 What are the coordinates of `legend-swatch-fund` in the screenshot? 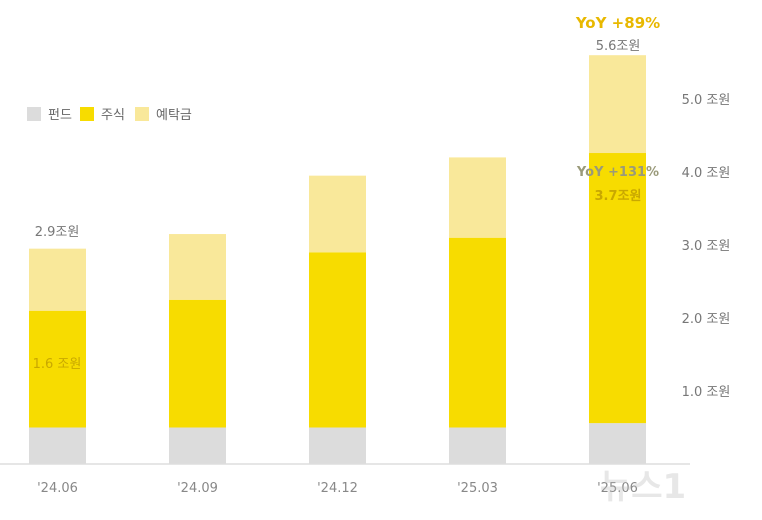 It's located at (34, 114).